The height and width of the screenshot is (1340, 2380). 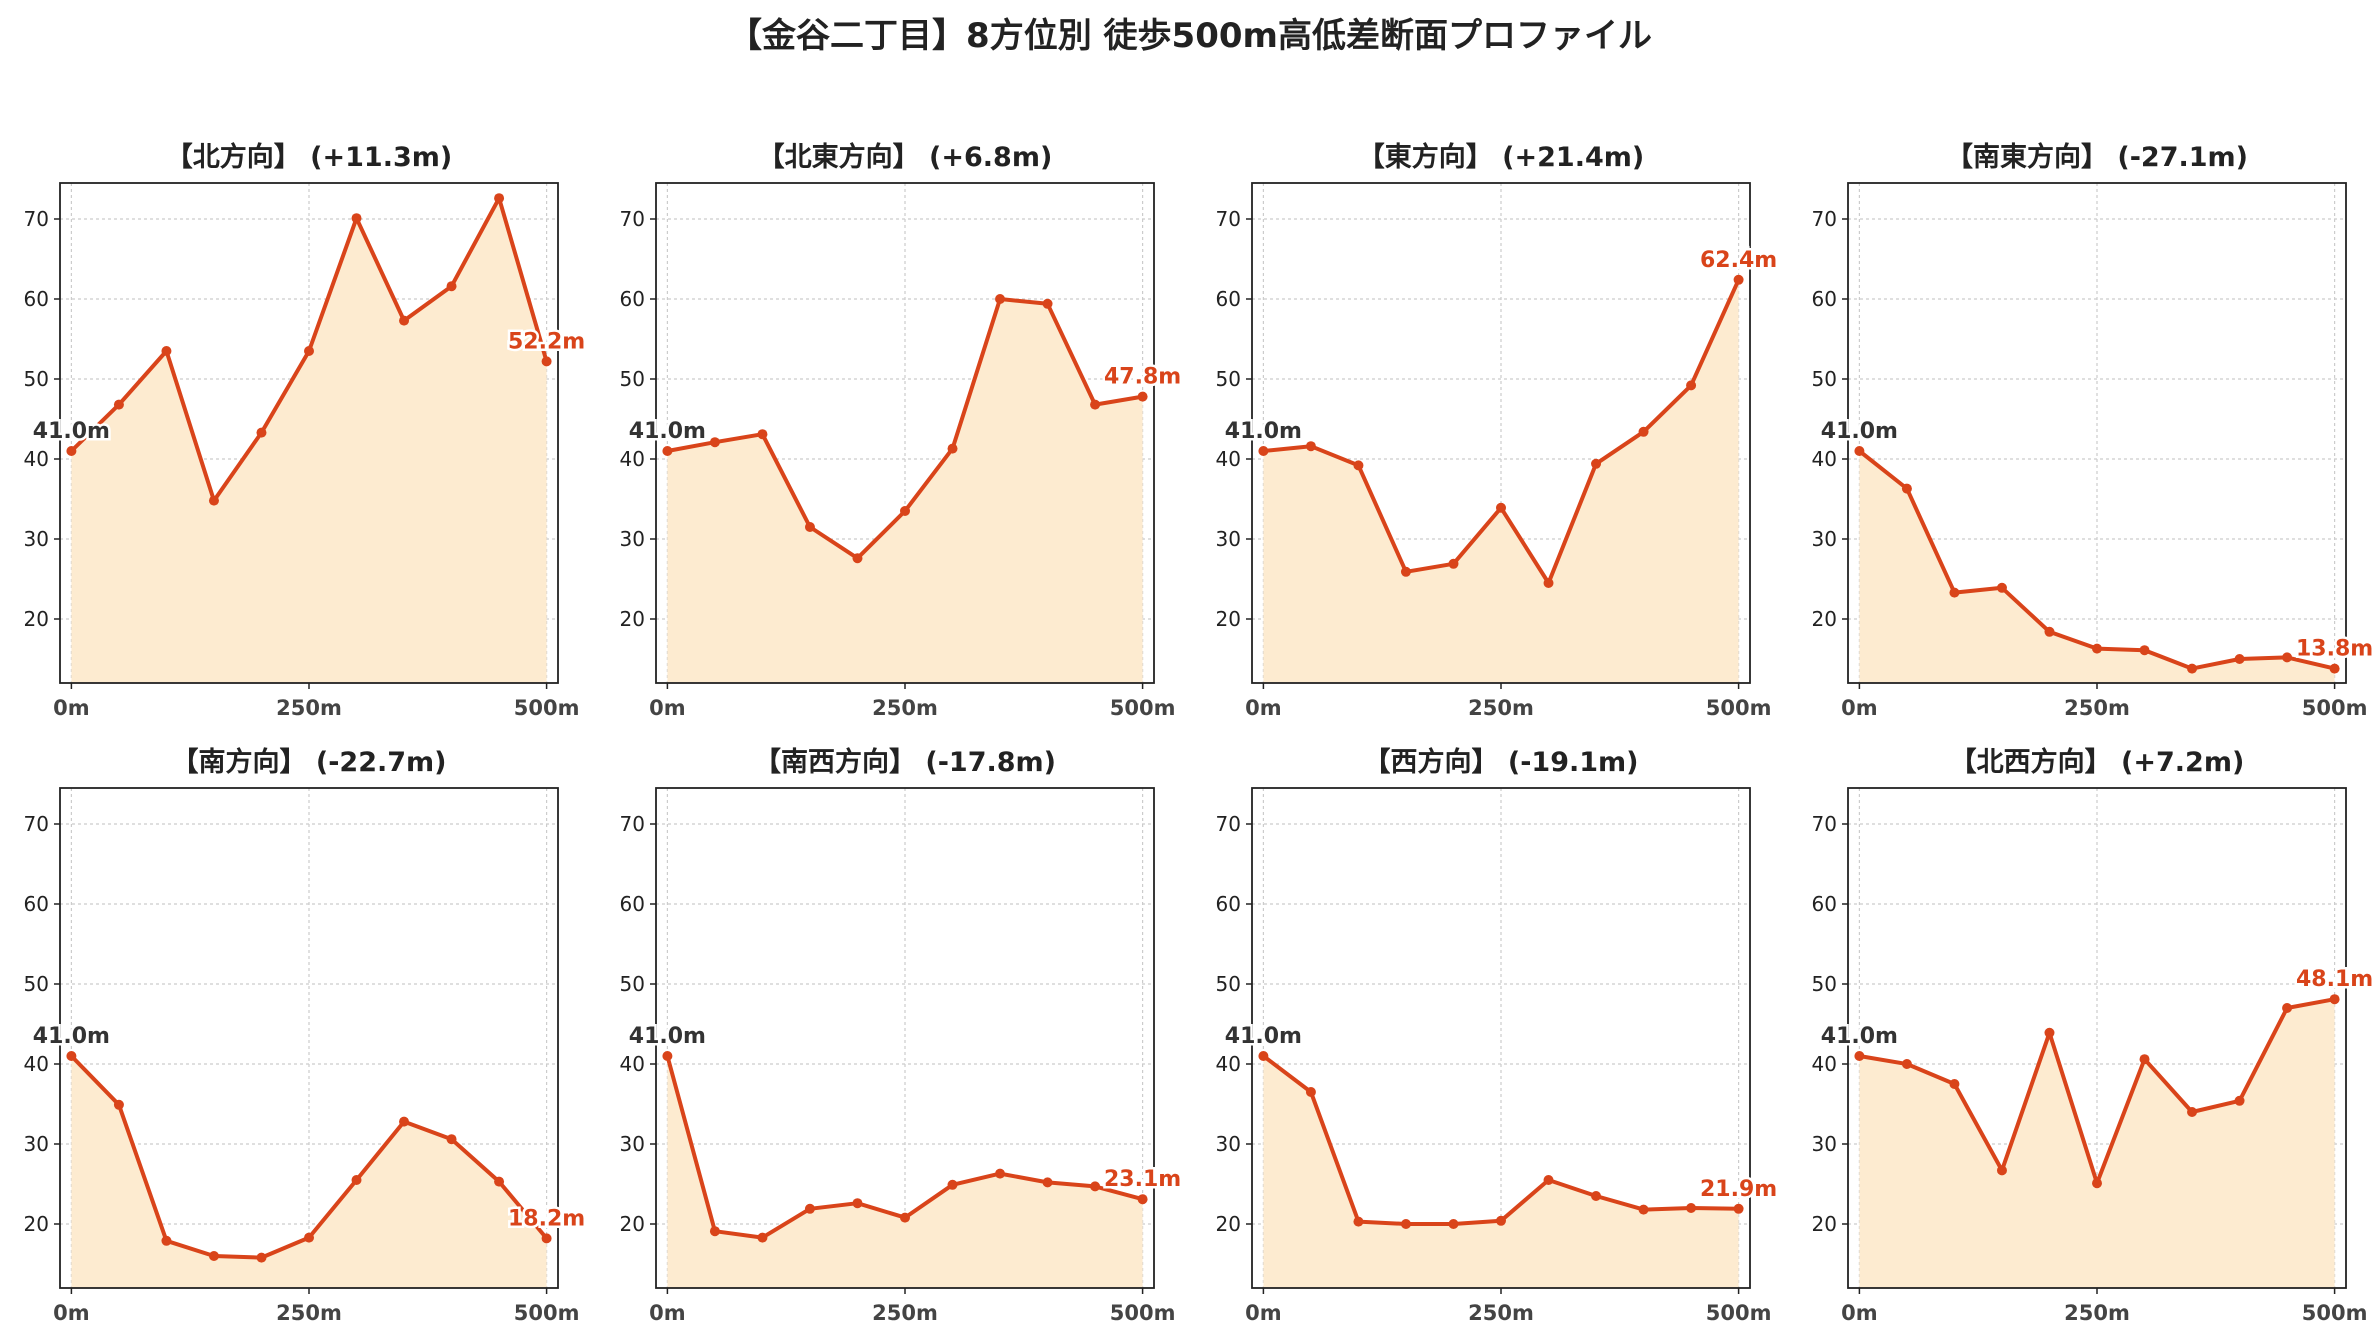 I want to click on panel-1-start-label: 41.0m, so click(x=667, y=431).